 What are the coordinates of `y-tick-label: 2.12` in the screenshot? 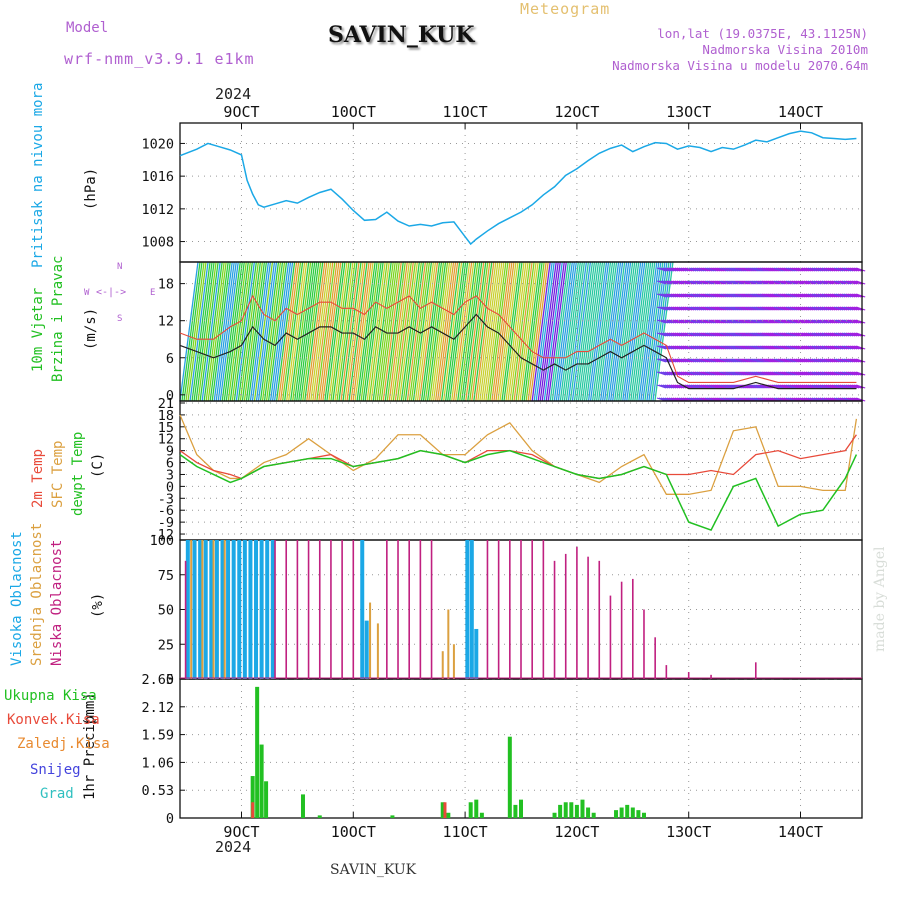 It's located at (157, 708).